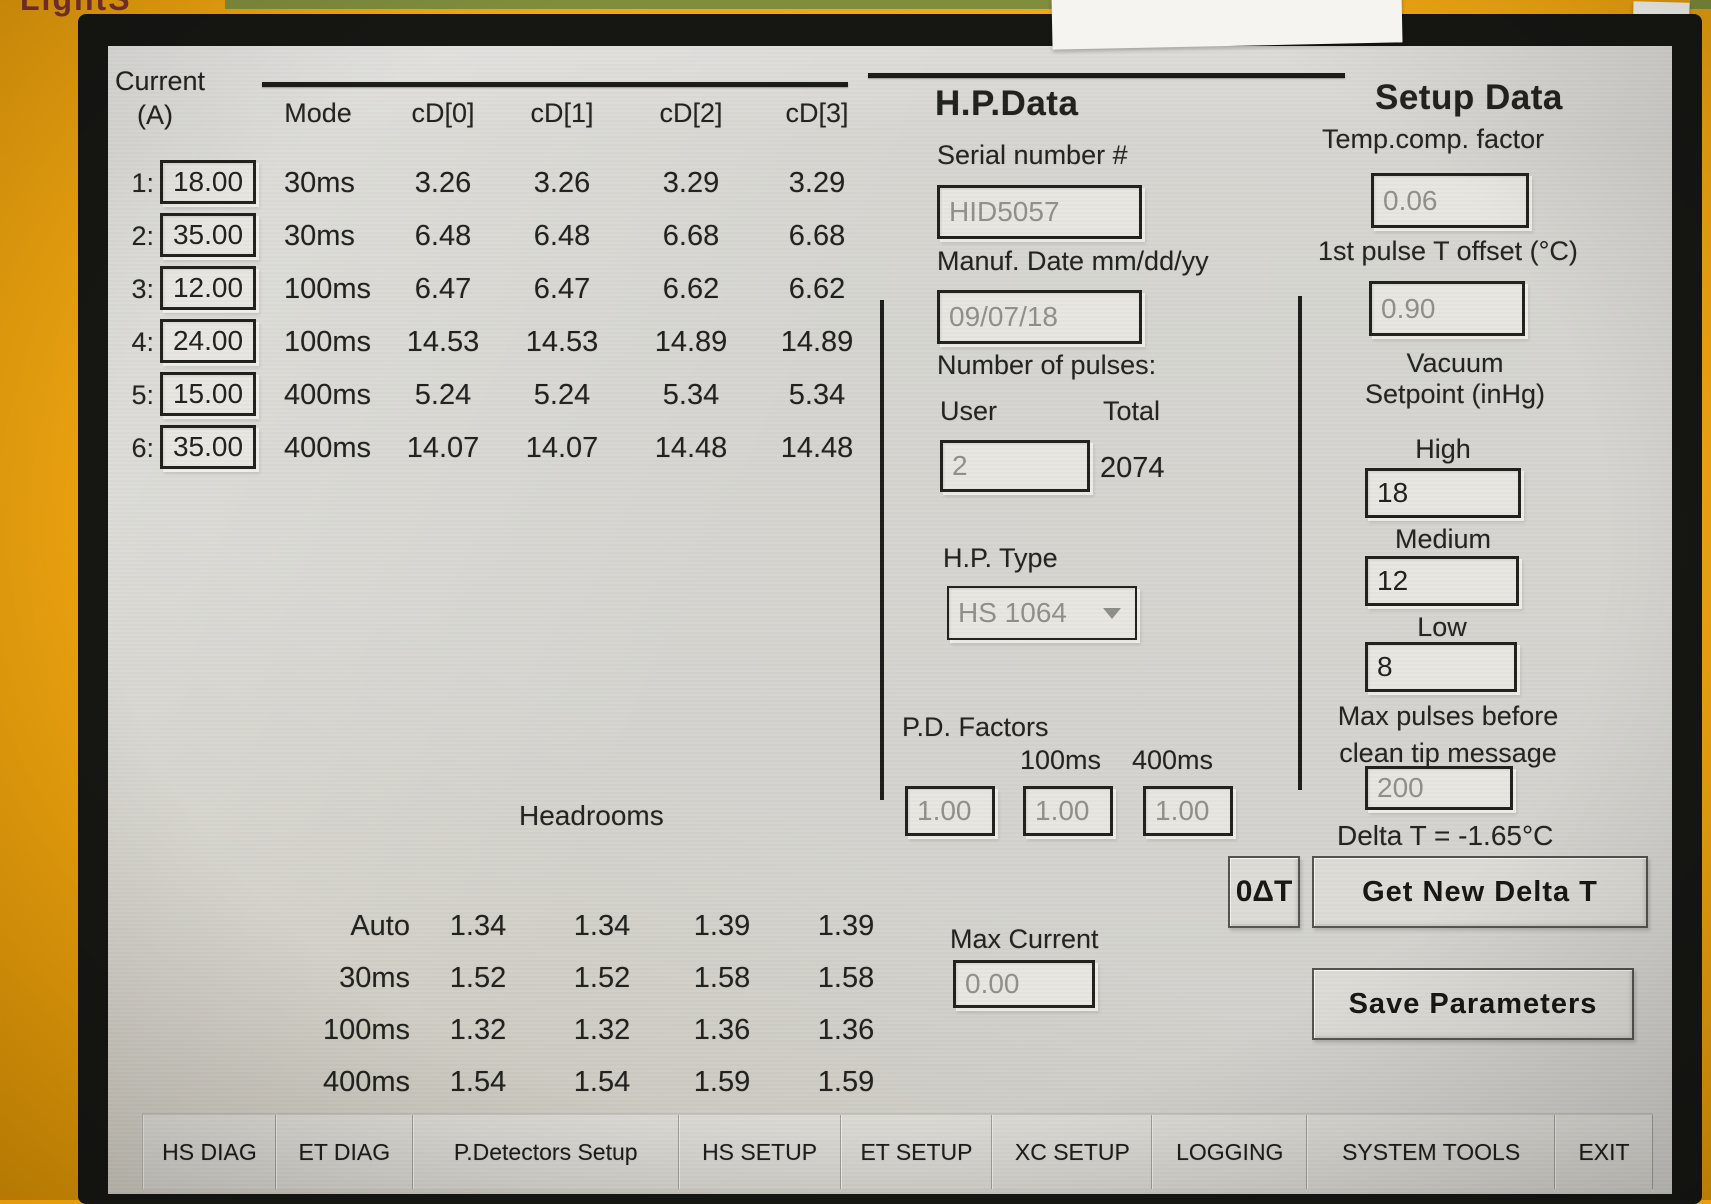  I want to click on headroom-v0: 1.54, so click(478, 1082).